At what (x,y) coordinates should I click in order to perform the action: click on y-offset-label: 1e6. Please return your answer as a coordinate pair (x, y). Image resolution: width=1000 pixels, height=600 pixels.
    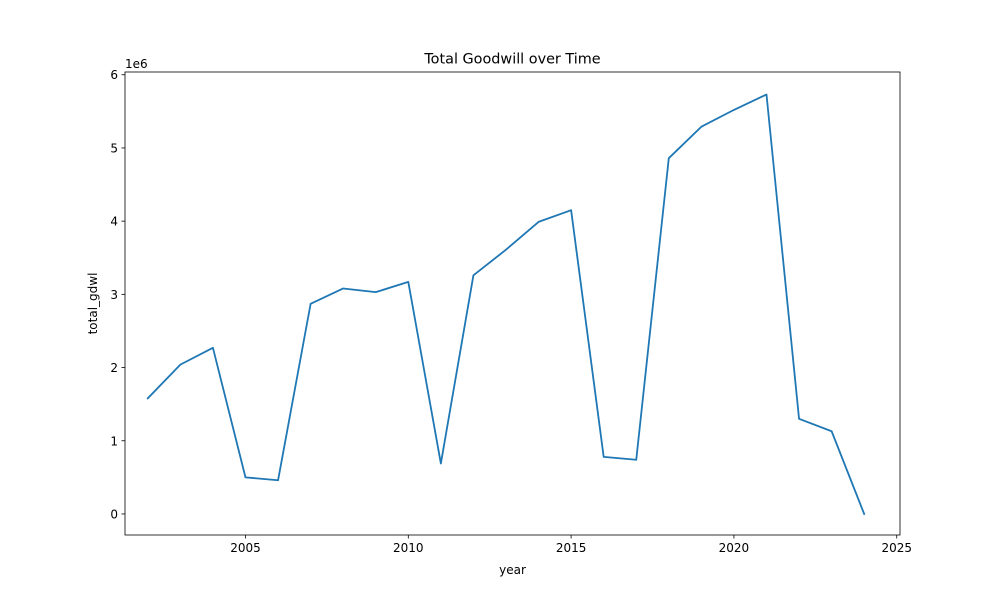
    Looking at the image, I should click on (136, 64).